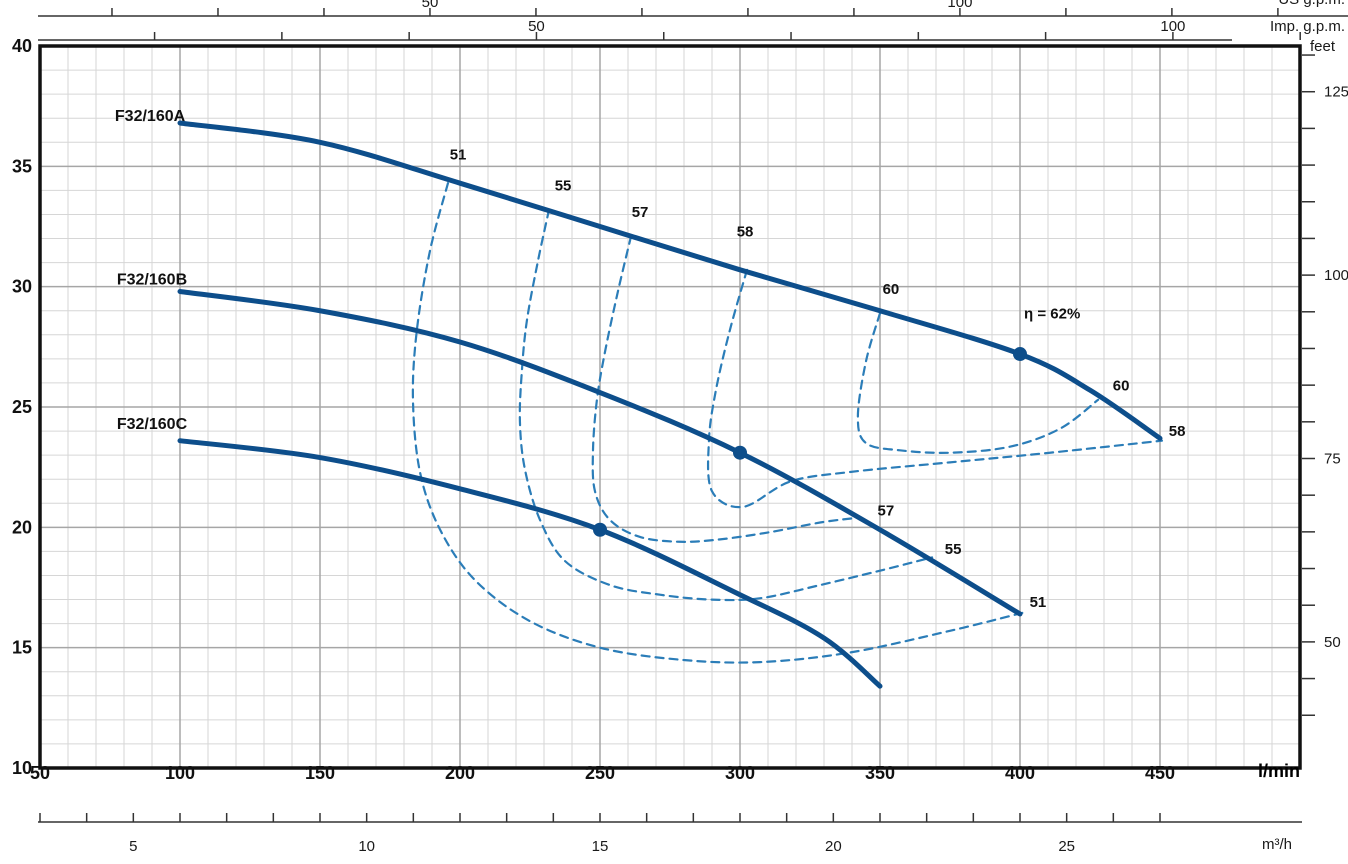 The width and height of the screenshot is (1348, 864). I want to click on imp-gpm-axis-label: Imp. g.p.m., so click(1307, 26).